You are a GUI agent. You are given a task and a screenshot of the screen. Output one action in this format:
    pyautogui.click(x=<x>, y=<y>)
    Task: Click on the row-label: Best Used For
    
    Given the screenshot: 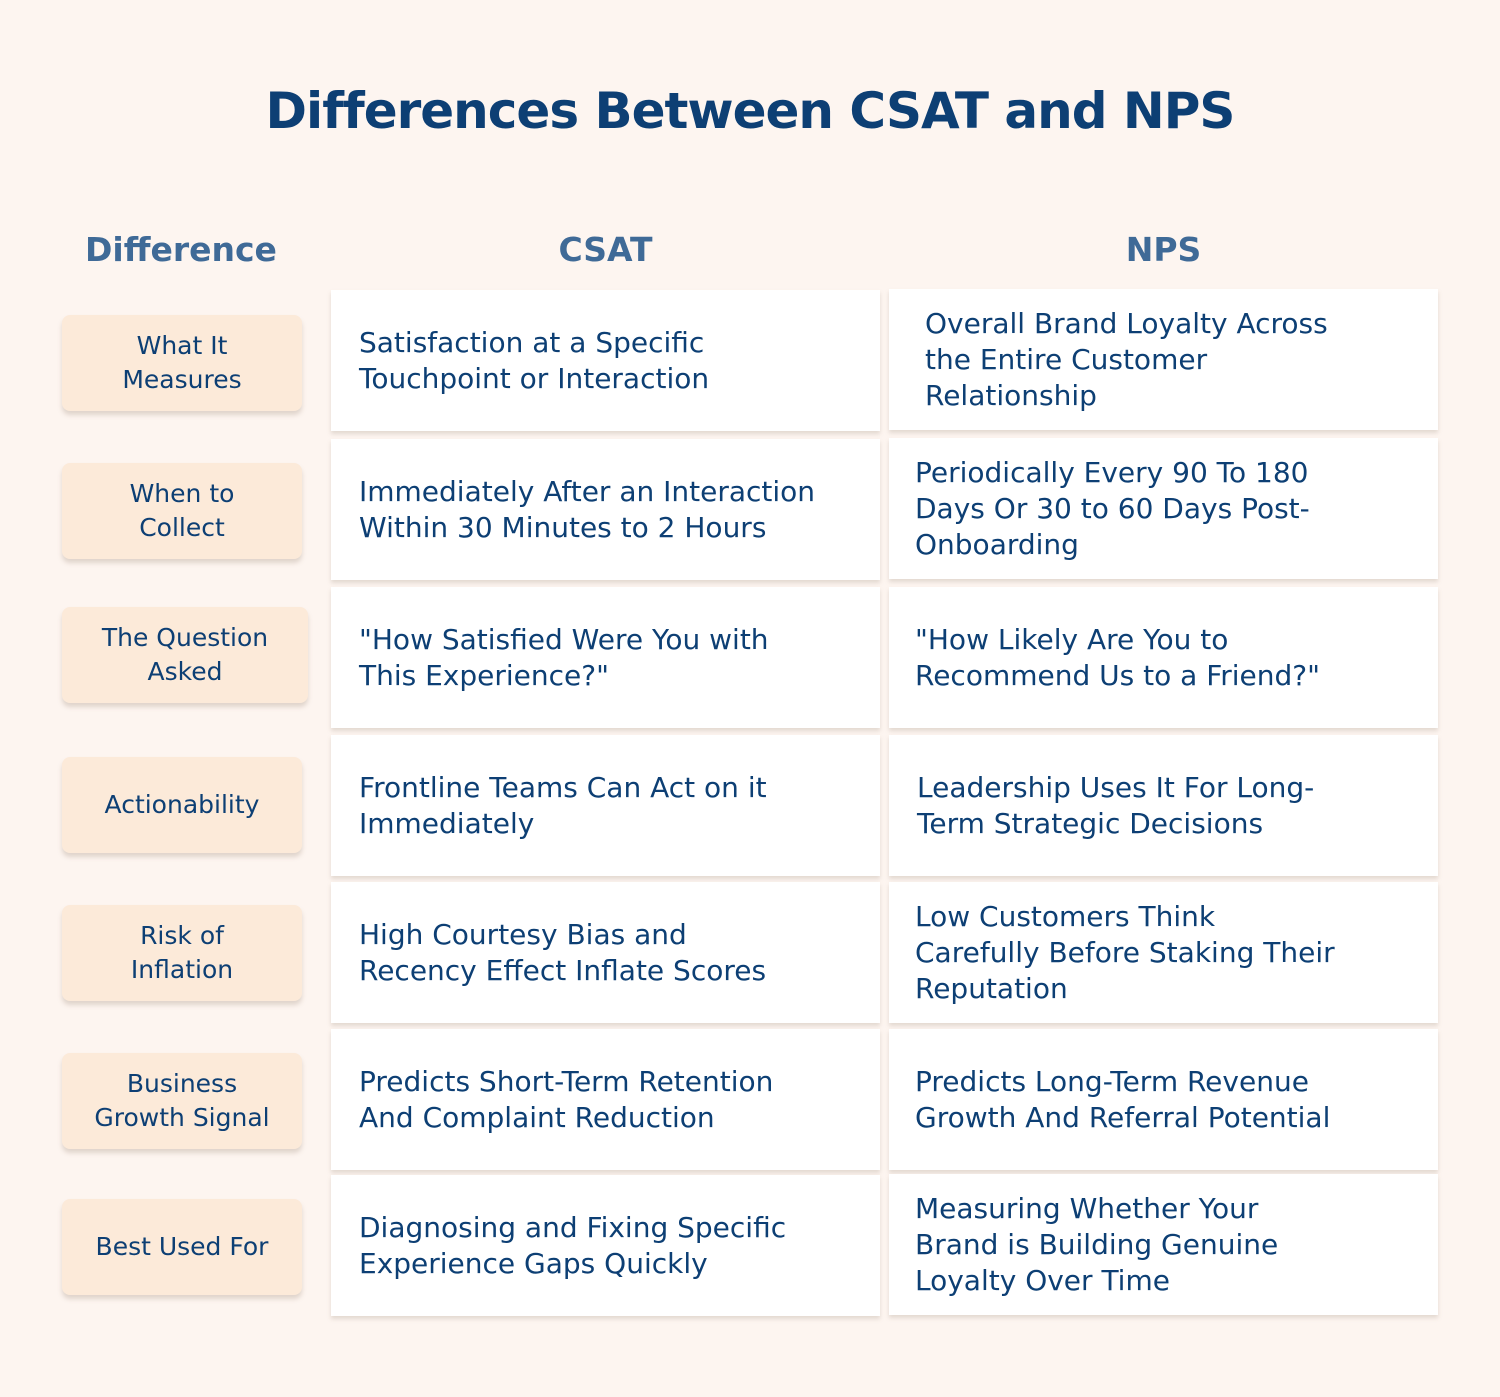 What is the action you would take?
    pyautogui.click(x=182, y=1247)
    